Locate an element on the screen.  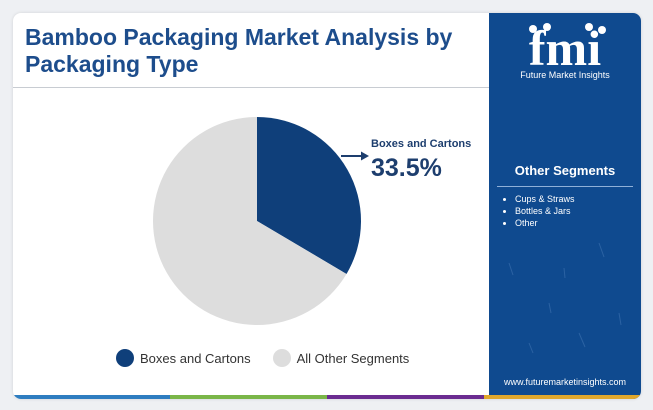
segment-item: Other is located at coordinates (545, 223).